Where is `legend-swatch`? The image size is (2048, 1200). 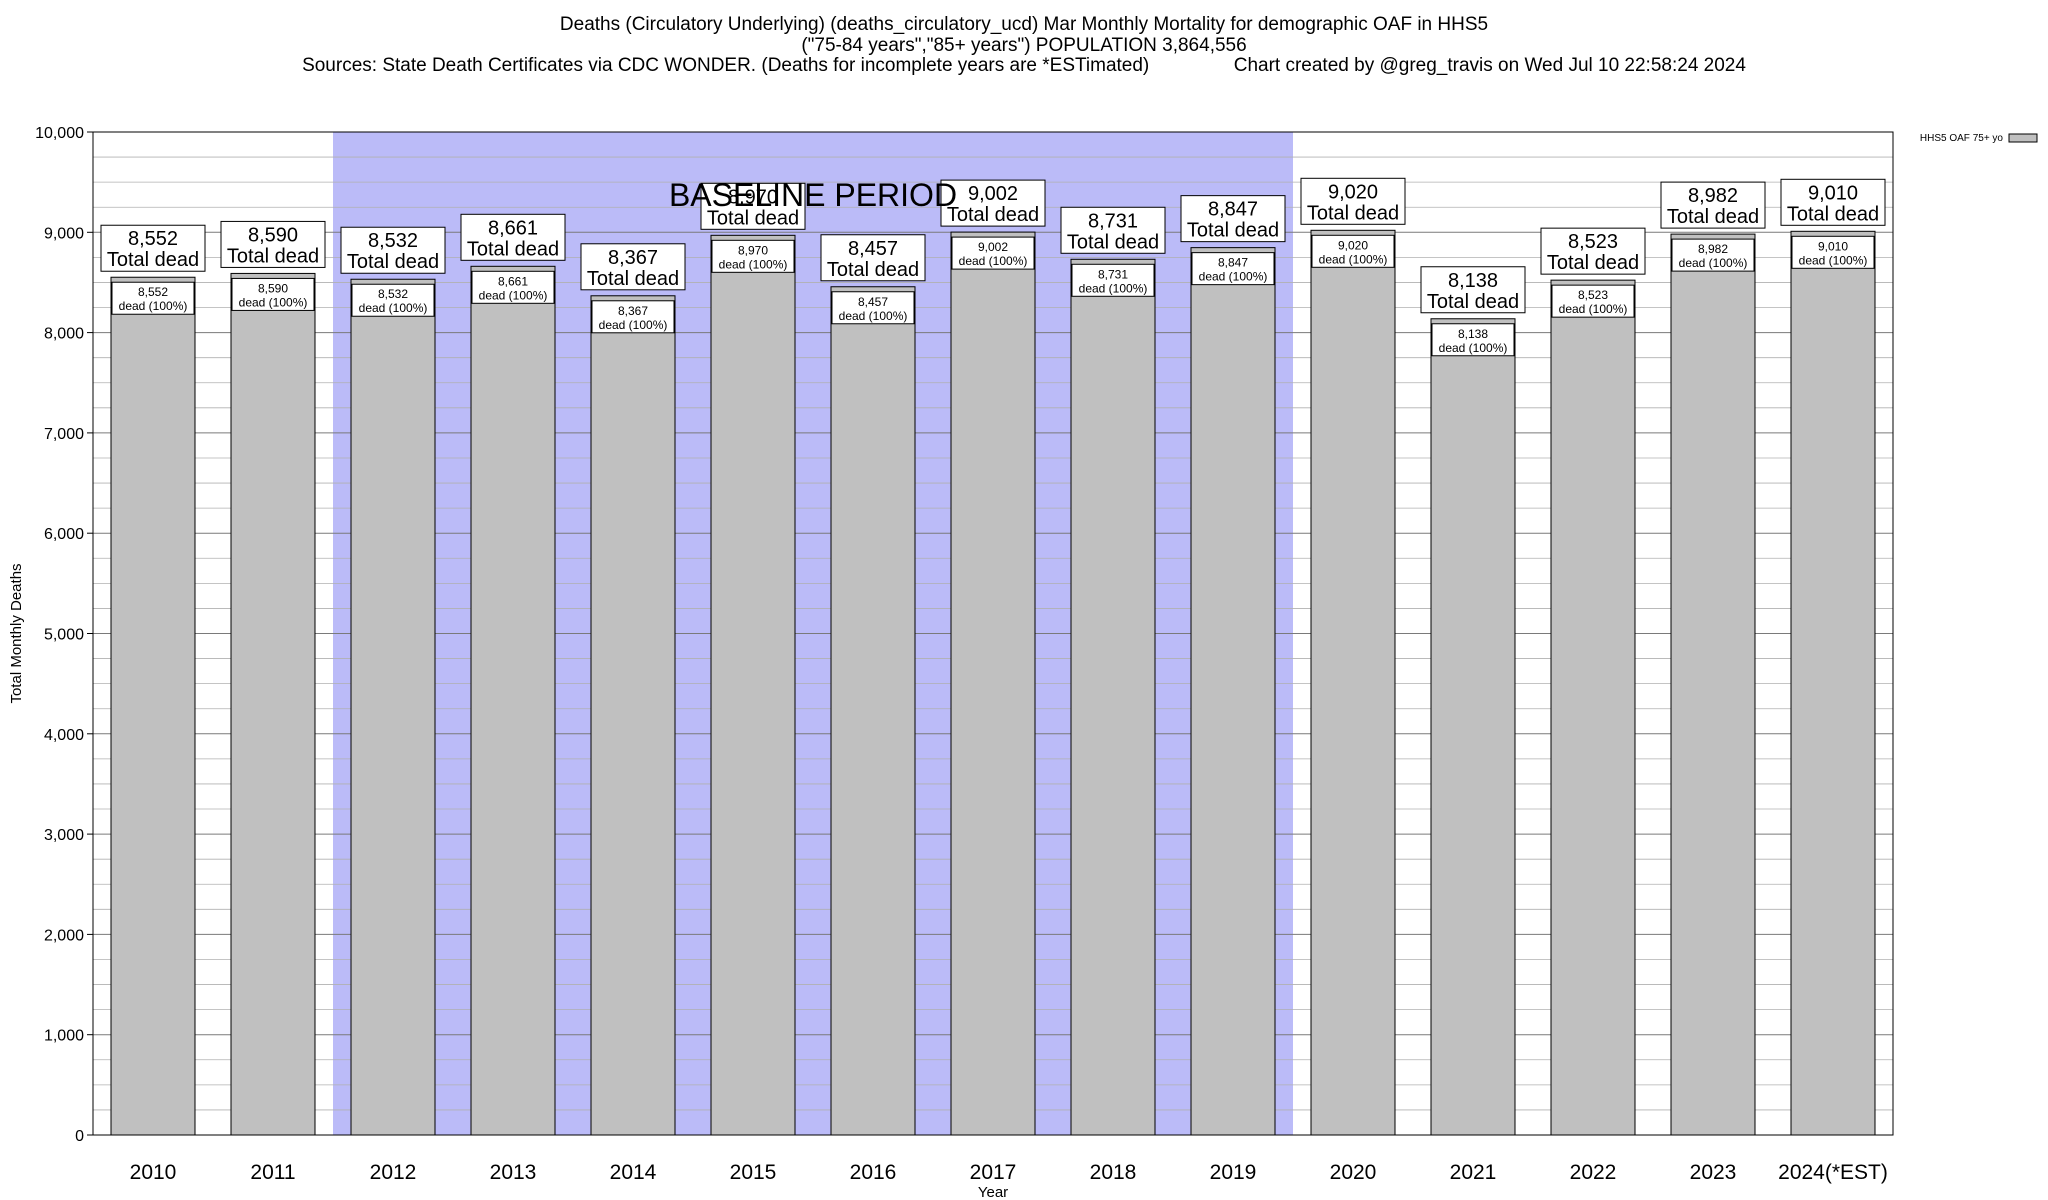 legend-swatch is located at coordinates (2023, 138).